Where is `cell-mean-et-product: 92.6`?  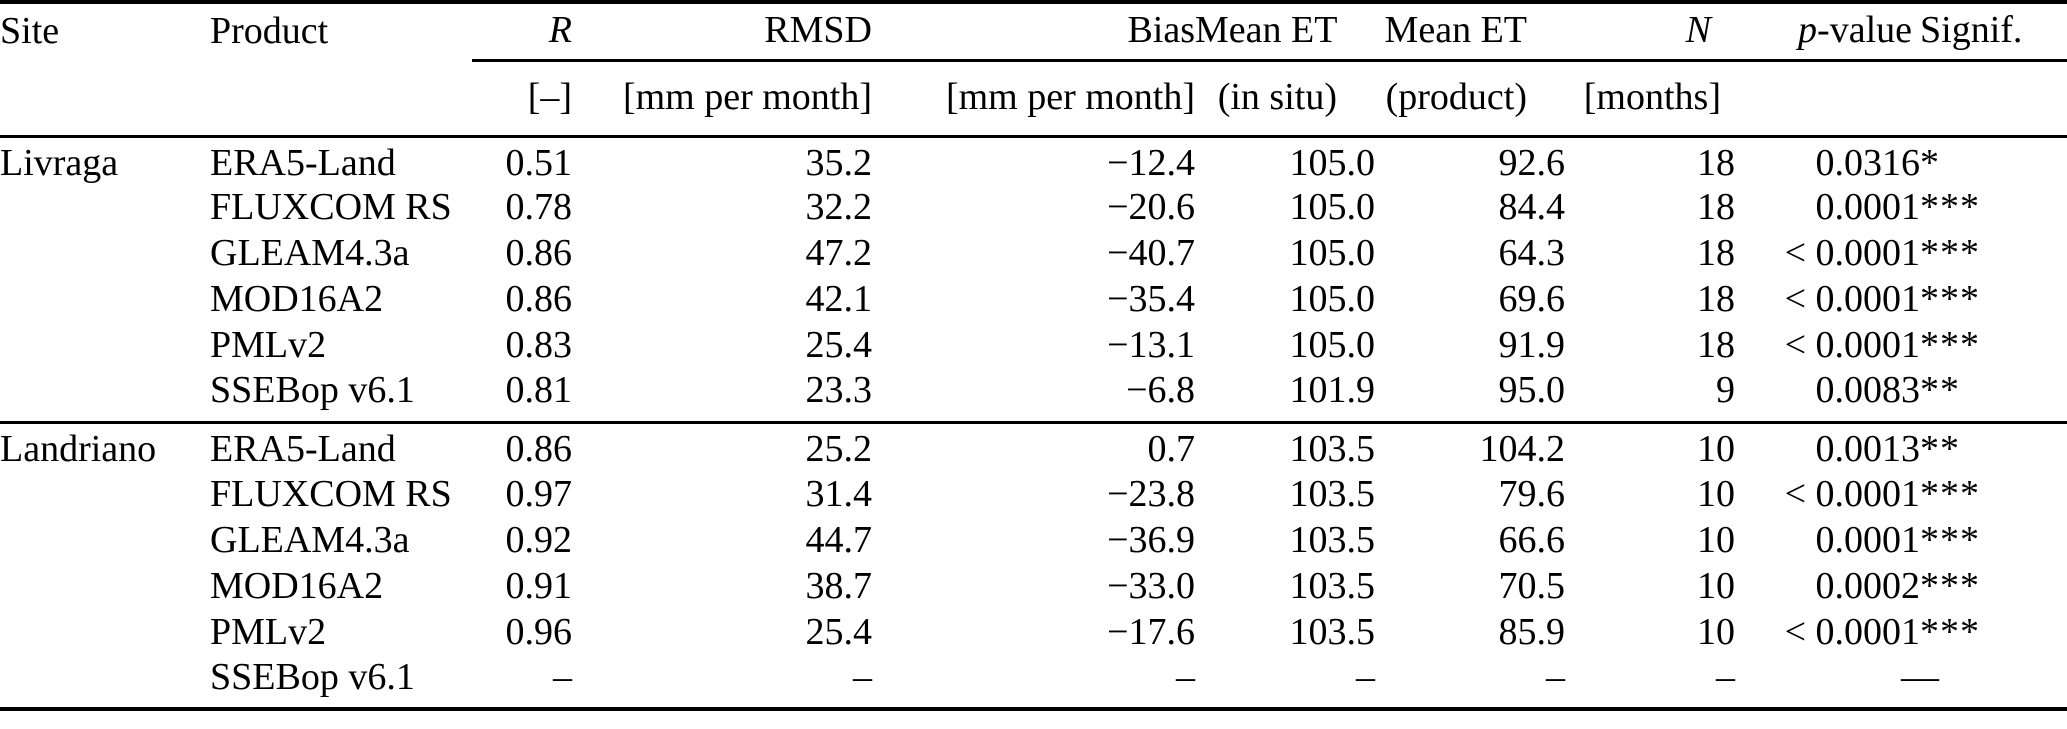
cell-mean-et-product: 92.6 is located at coordinates (1532, 162).